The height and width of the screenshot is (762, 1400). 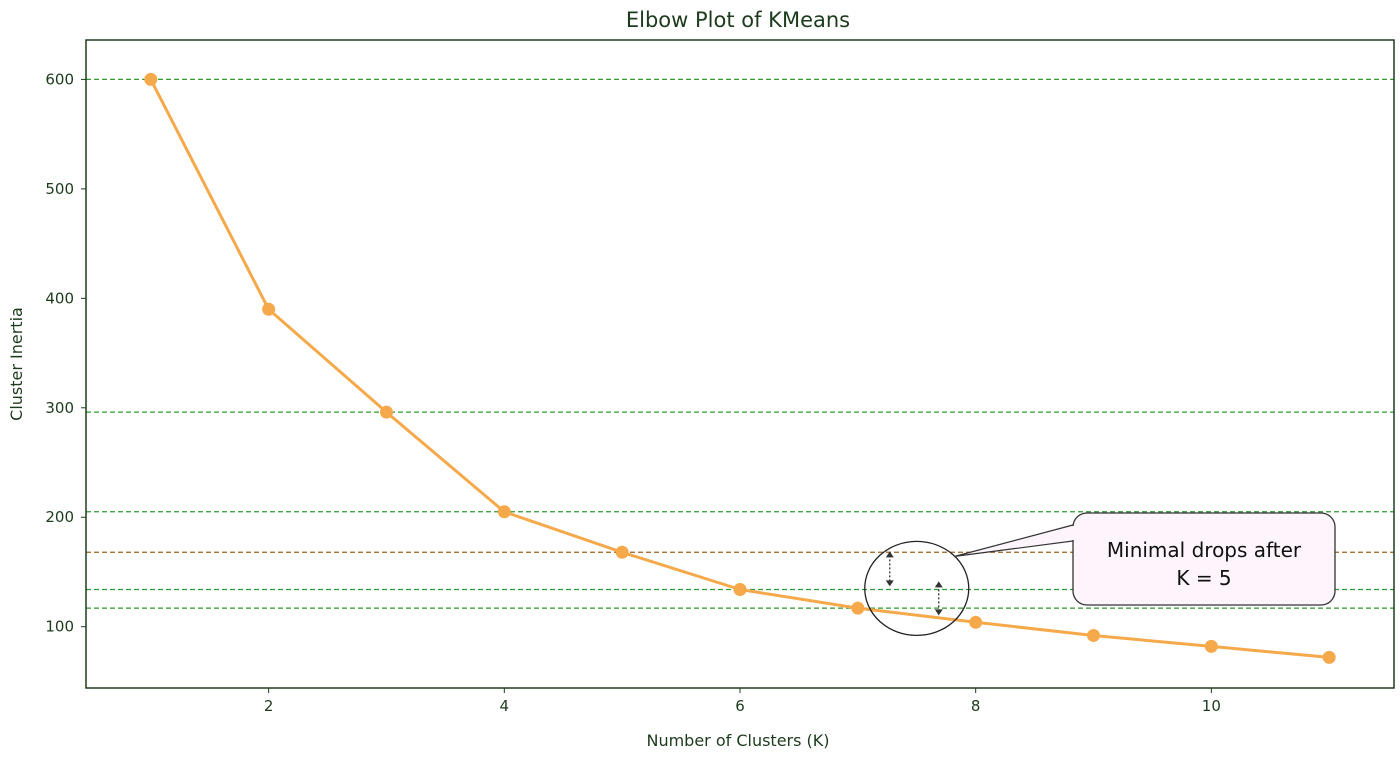 What do you see at coordinates (1211, 706) in the screenshot?
I see `x-tick-label: 10` at bounding box center [1211, 706].